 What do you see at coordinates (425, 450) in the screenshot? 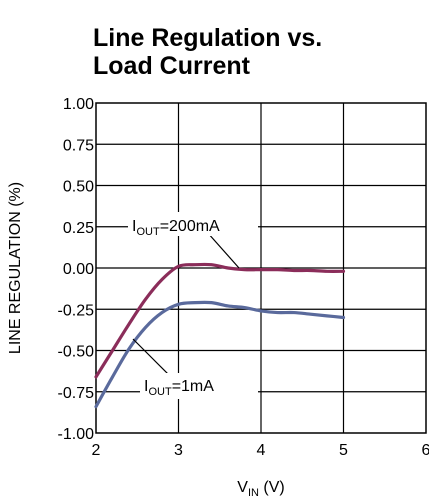
I see `x-tick-label: 6` at bounding box center [425, 450].